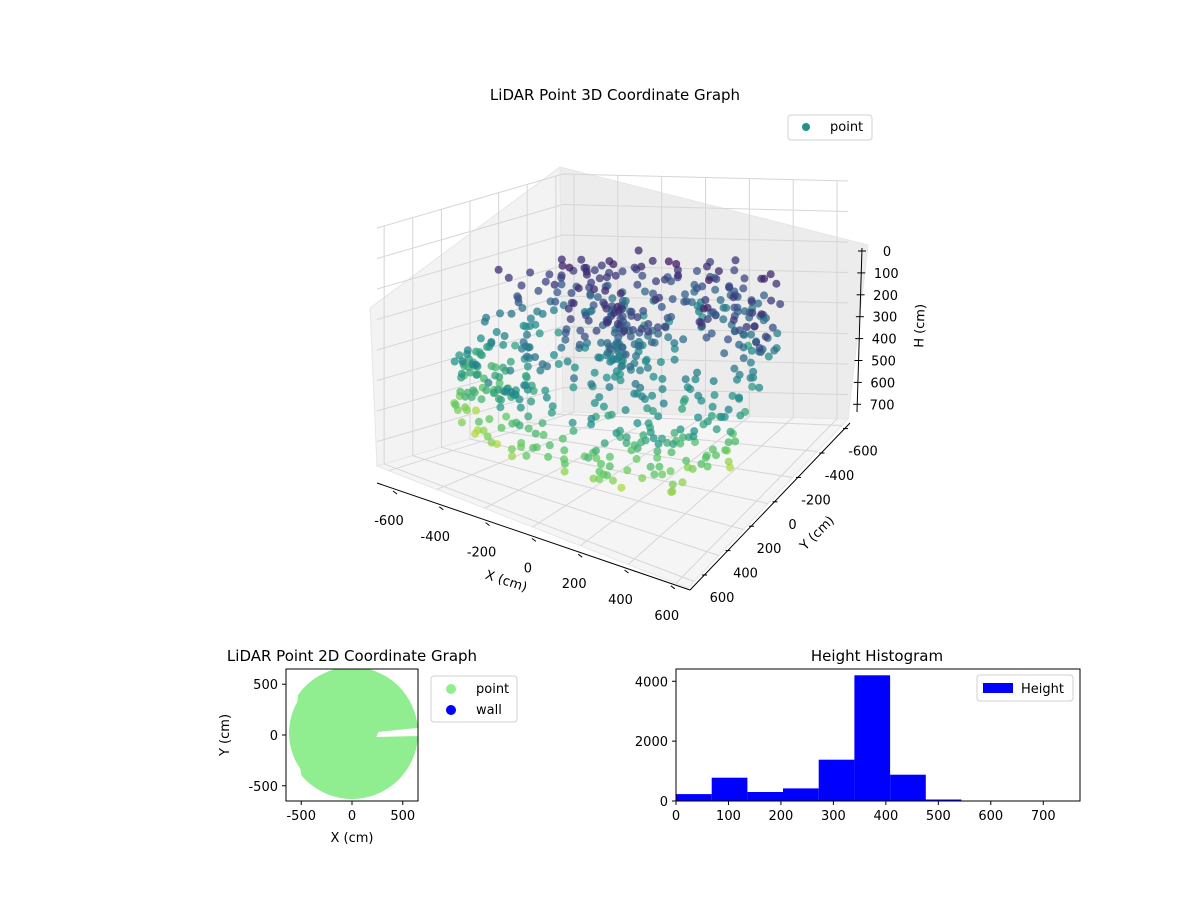 This screenshot has height=900, width=1200. Describe the element at coordinates (487, 524) in the screenshot. I see `x-tick-mark-3d` at that location.